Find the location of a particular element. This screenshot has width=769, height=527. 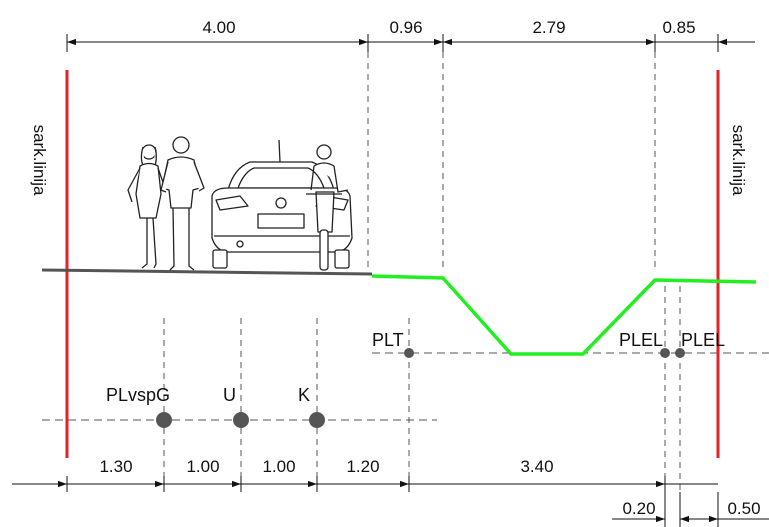

bottom-dimension-chain: 1.30 1.00 1.00 1.20 3.40 is located at coordinates (365, 474).